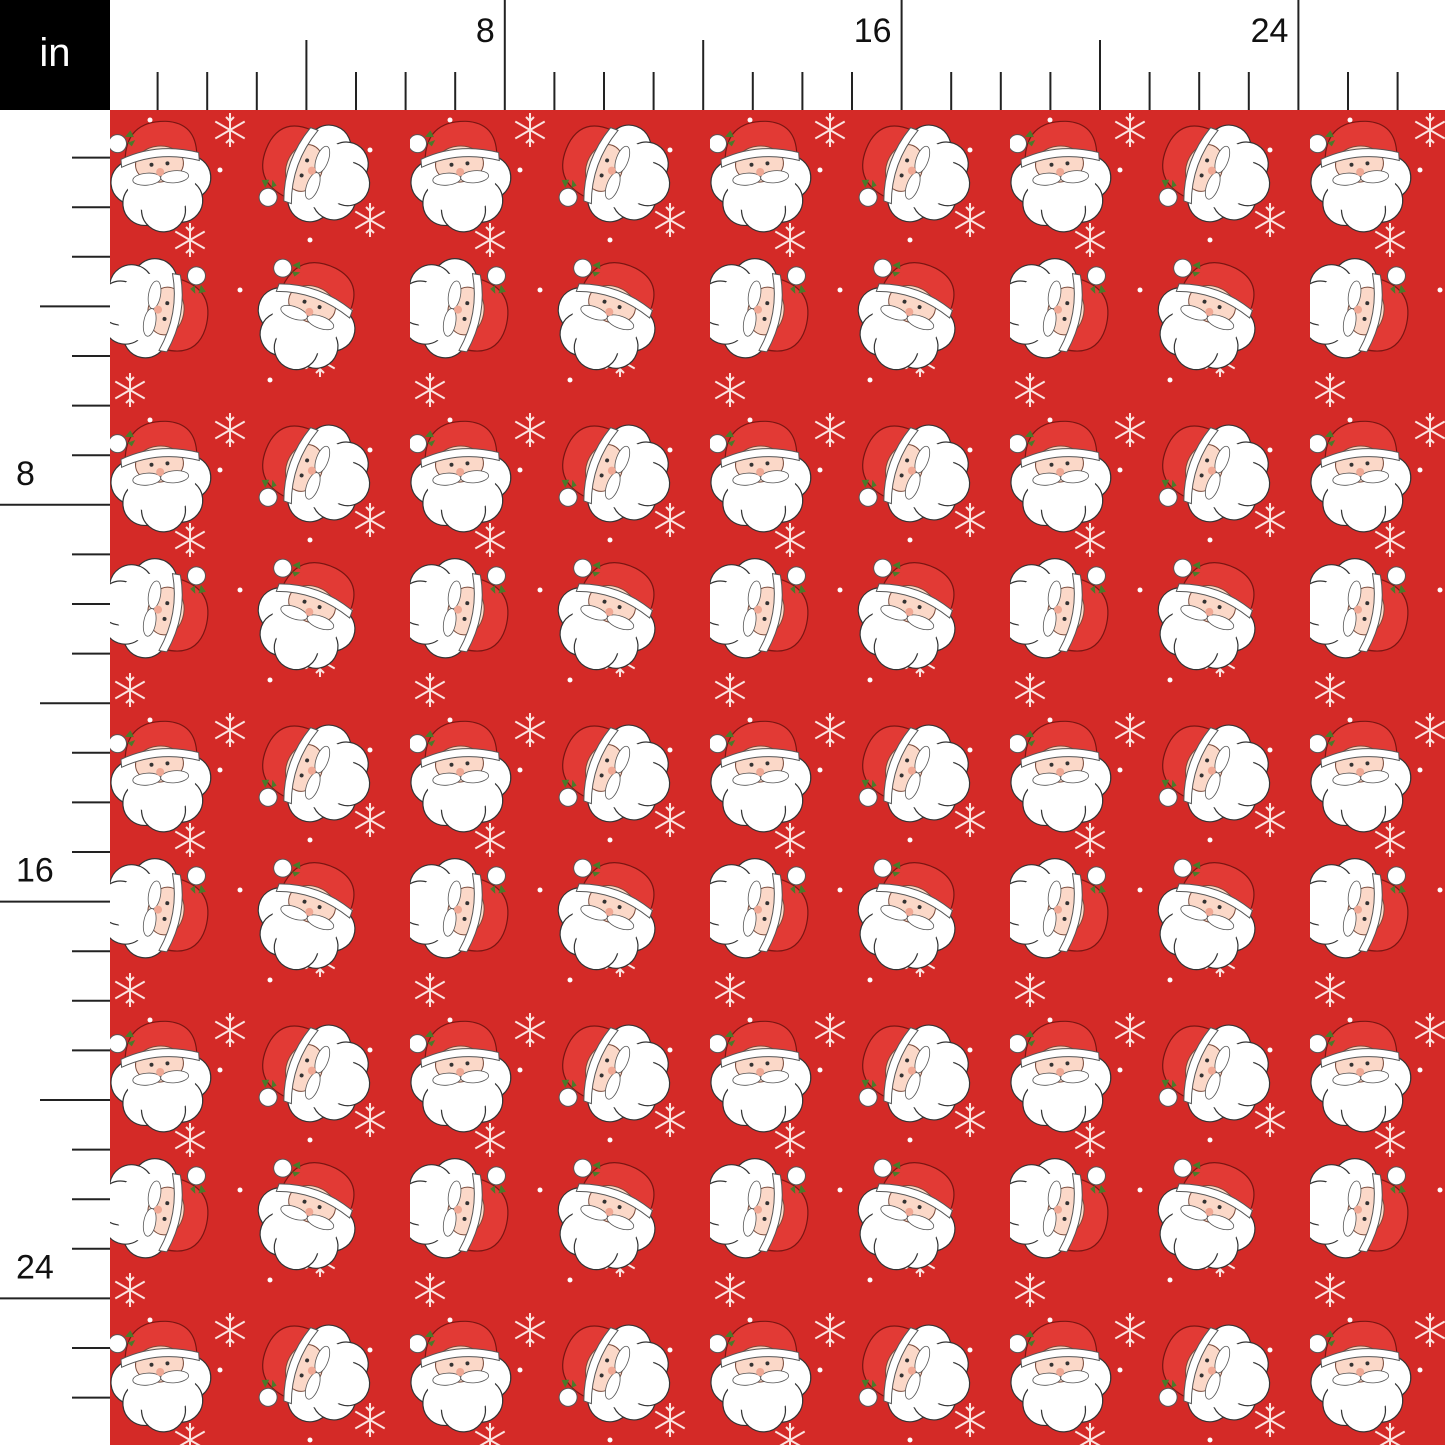 Image resolution: width=1445 pixels, height=1445 pixels. What do you see at coordinates (1270, 31) in the screenshot?
I see `top-ruler-label: 24` at bounding box center [1270, 31].